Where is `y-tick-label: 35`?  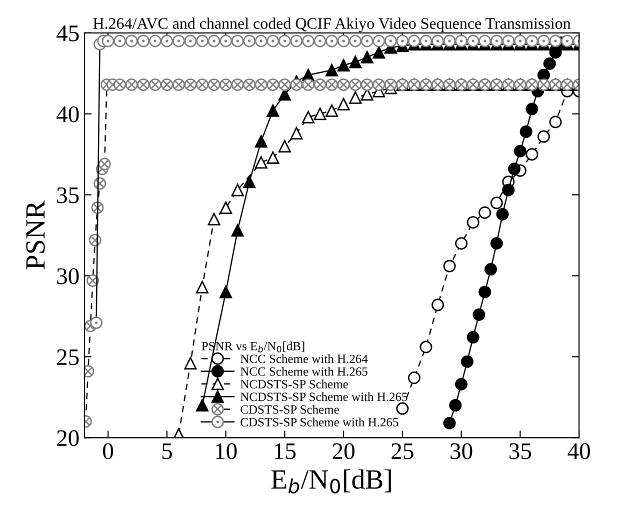
y-tick-label: 35 is located at coordinates (68, 195).